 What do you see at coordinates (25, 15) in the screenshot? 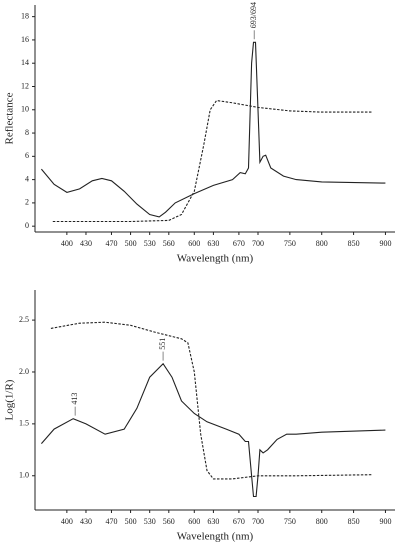
I see `y-tick-label: 18` at bounding box center [25, 15].